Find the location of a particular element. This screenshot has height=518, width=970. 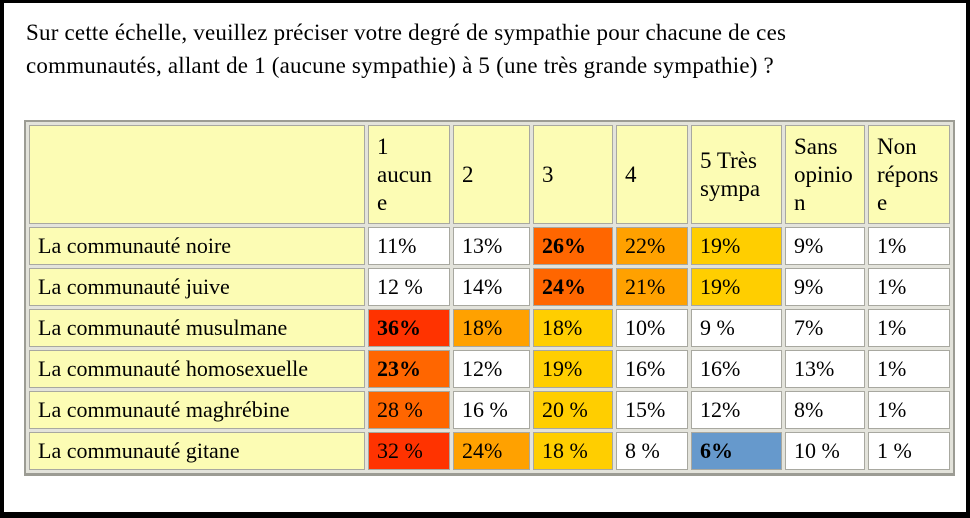

value-cell: 18 % is located at coordinates (573, 451).